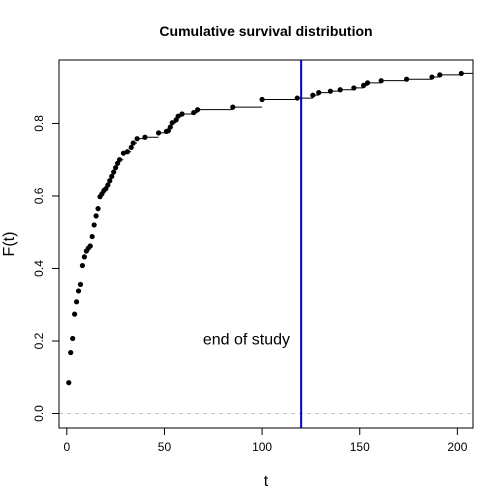 This screenshot has height=504, width=504. I want to click on x-tick-label: 50, so click(165, 447).